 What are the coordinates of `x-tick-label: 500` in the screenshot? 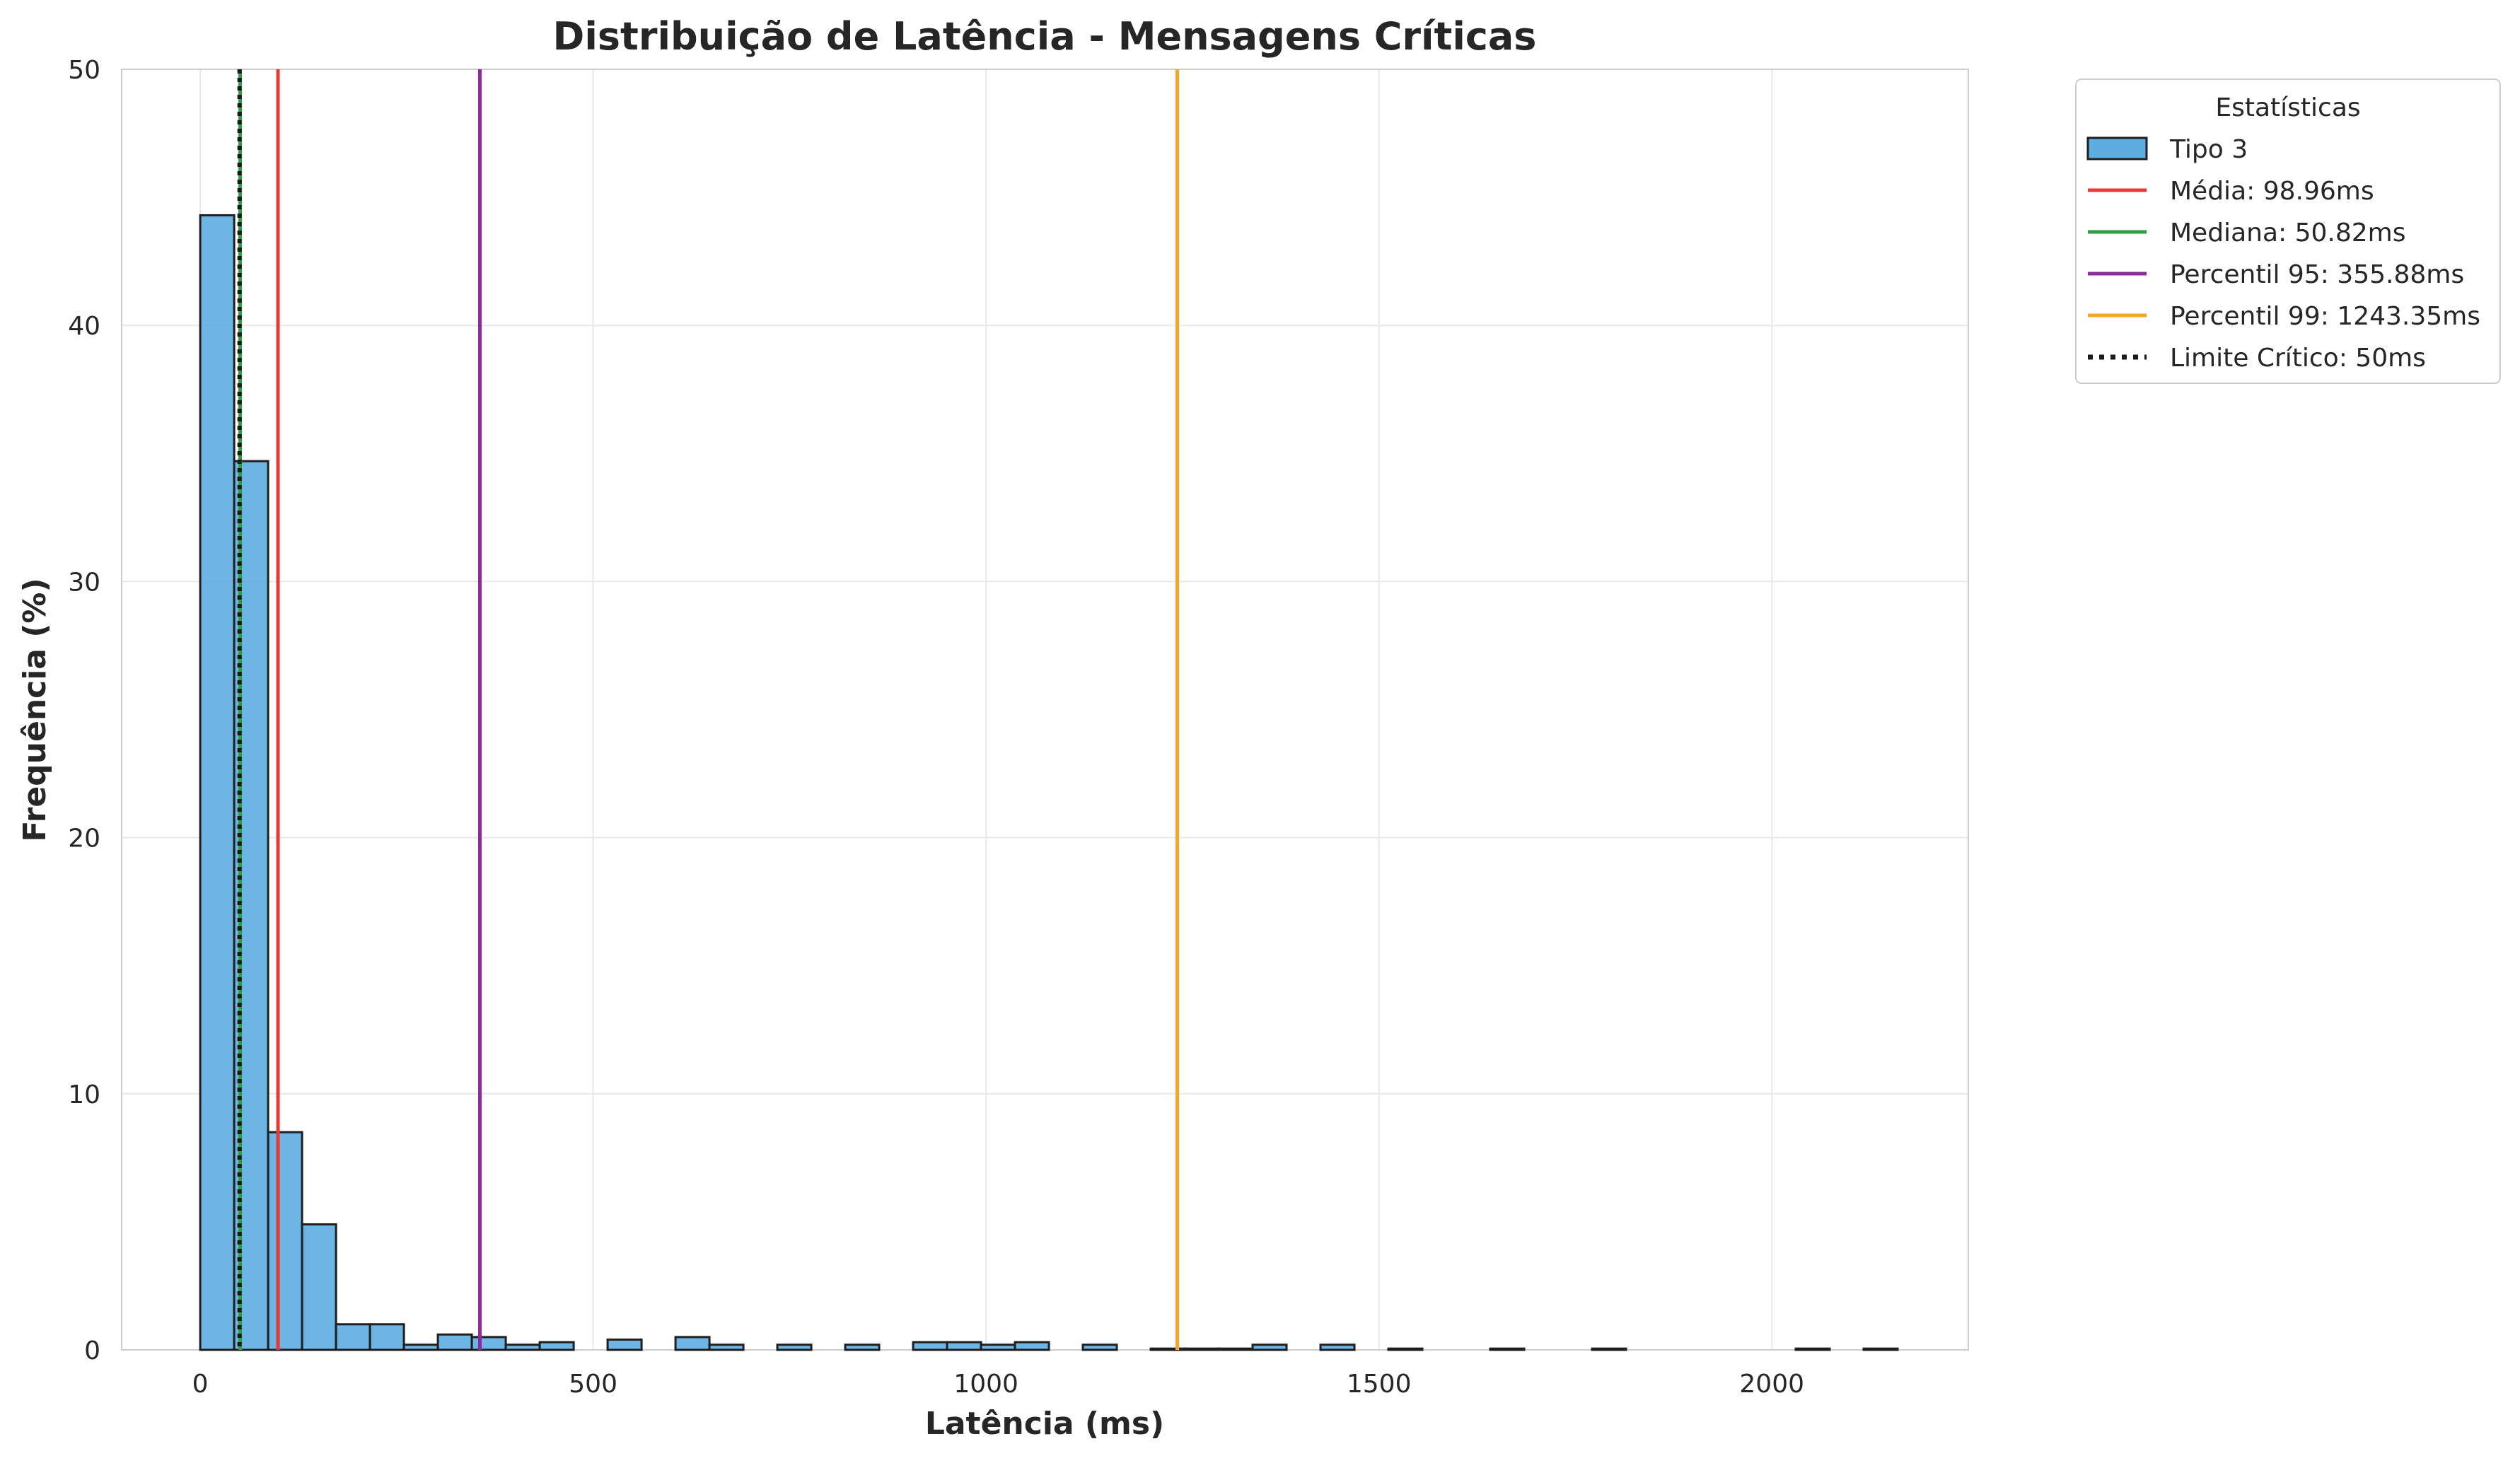 It's located at (593, 1385).